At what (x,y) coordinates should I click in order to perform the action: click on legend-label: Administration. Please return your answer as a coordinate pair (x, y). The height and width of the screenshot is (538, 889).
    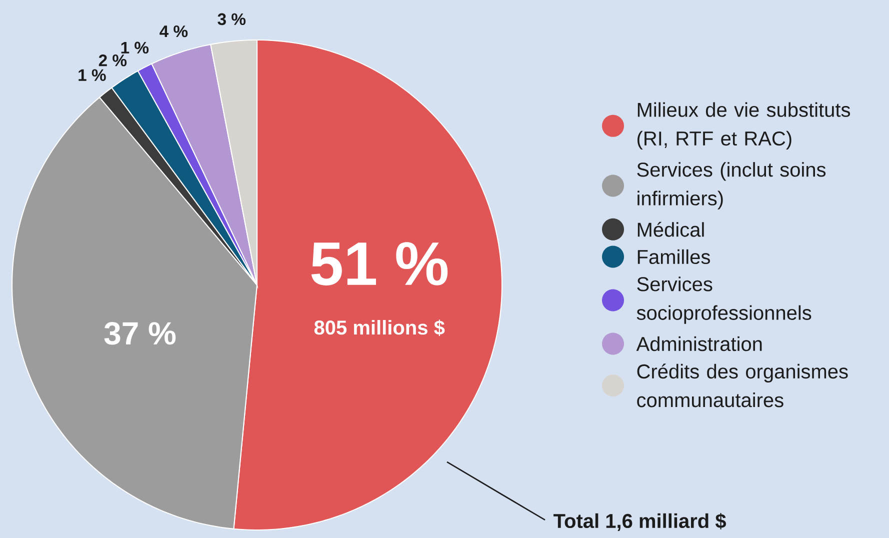
    Looking at the image, I should click on (699, 344).